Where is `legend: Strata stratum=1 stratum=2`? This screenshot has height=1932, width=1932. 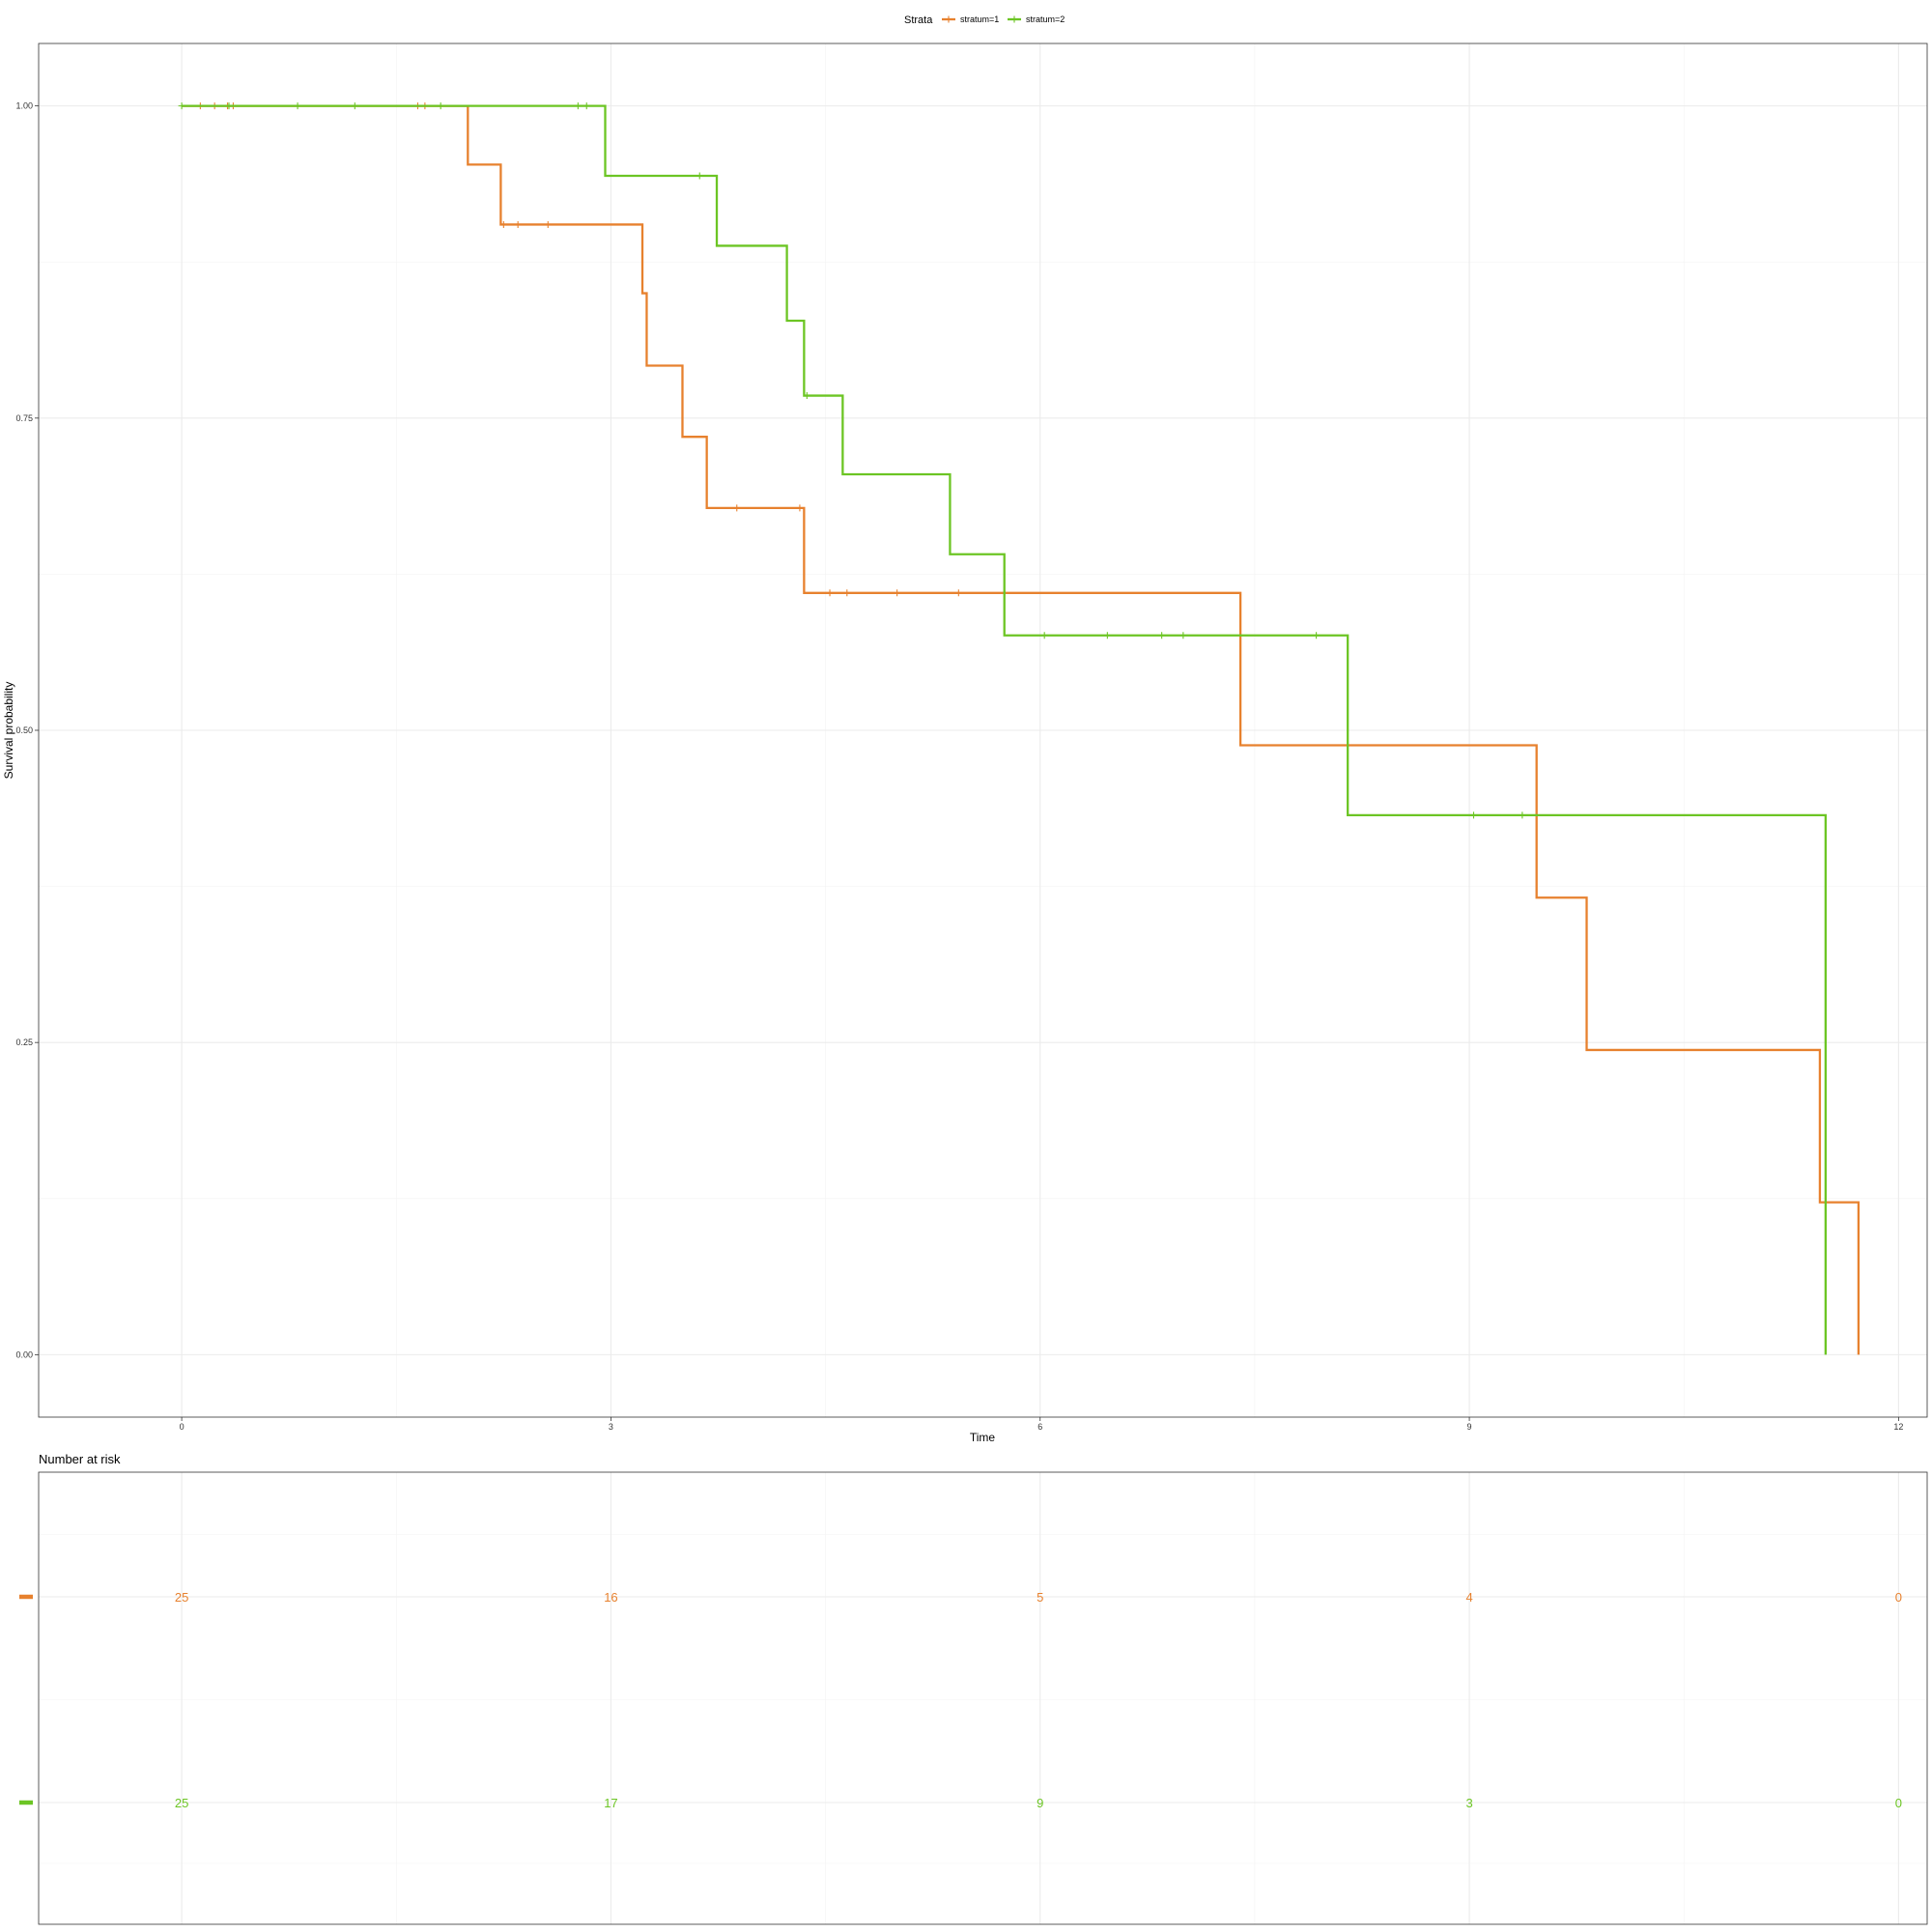
legend: Strata stratum=1 stratum=2 is located at coordinates (984, 20).